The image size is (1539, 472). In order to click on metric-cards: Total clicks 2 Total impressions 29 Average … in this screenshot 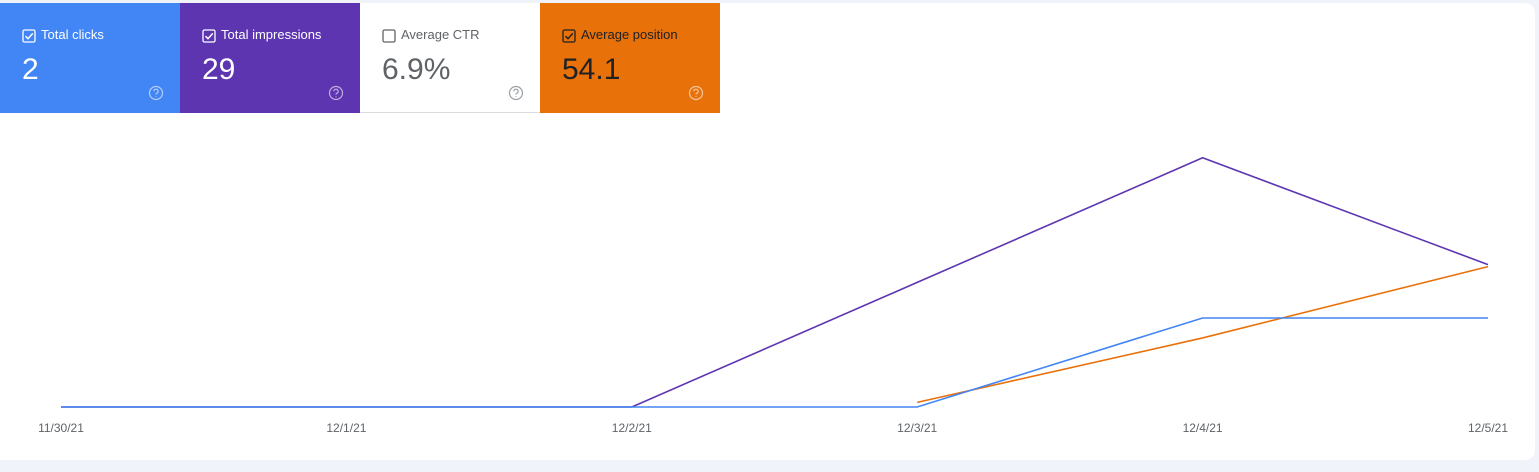, I will do `click(360, 58)`.